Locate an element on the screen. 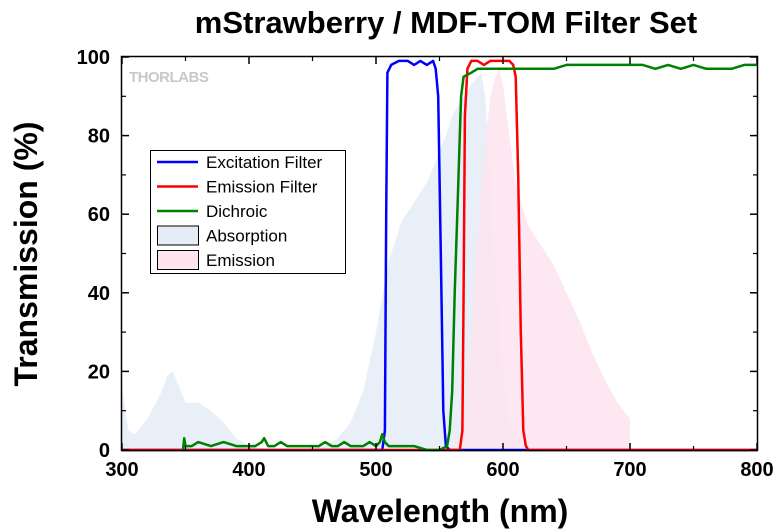 This screenshot has width=780, height=532. legend-label-excitation-filter: Excitation Filter is located at coordinates (264, 162).